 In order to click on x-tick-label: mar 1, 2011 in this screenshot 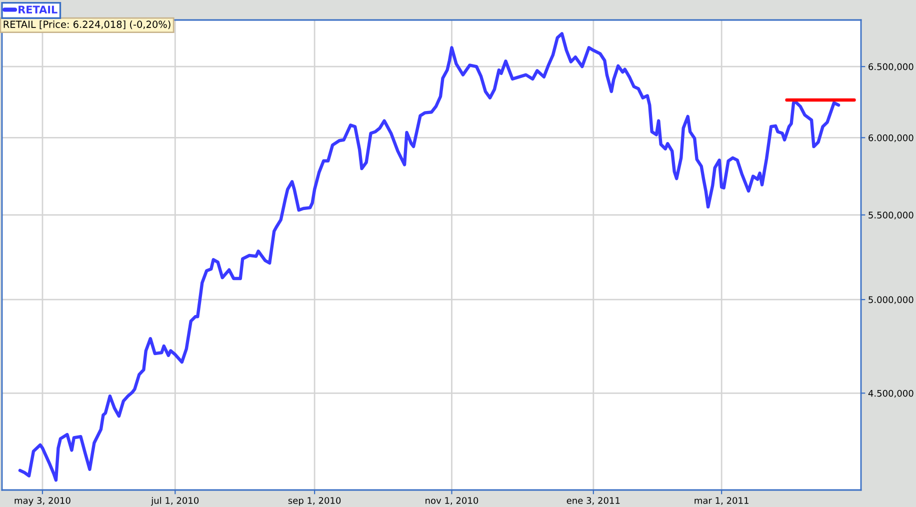, I will do `click(721, 501)`.